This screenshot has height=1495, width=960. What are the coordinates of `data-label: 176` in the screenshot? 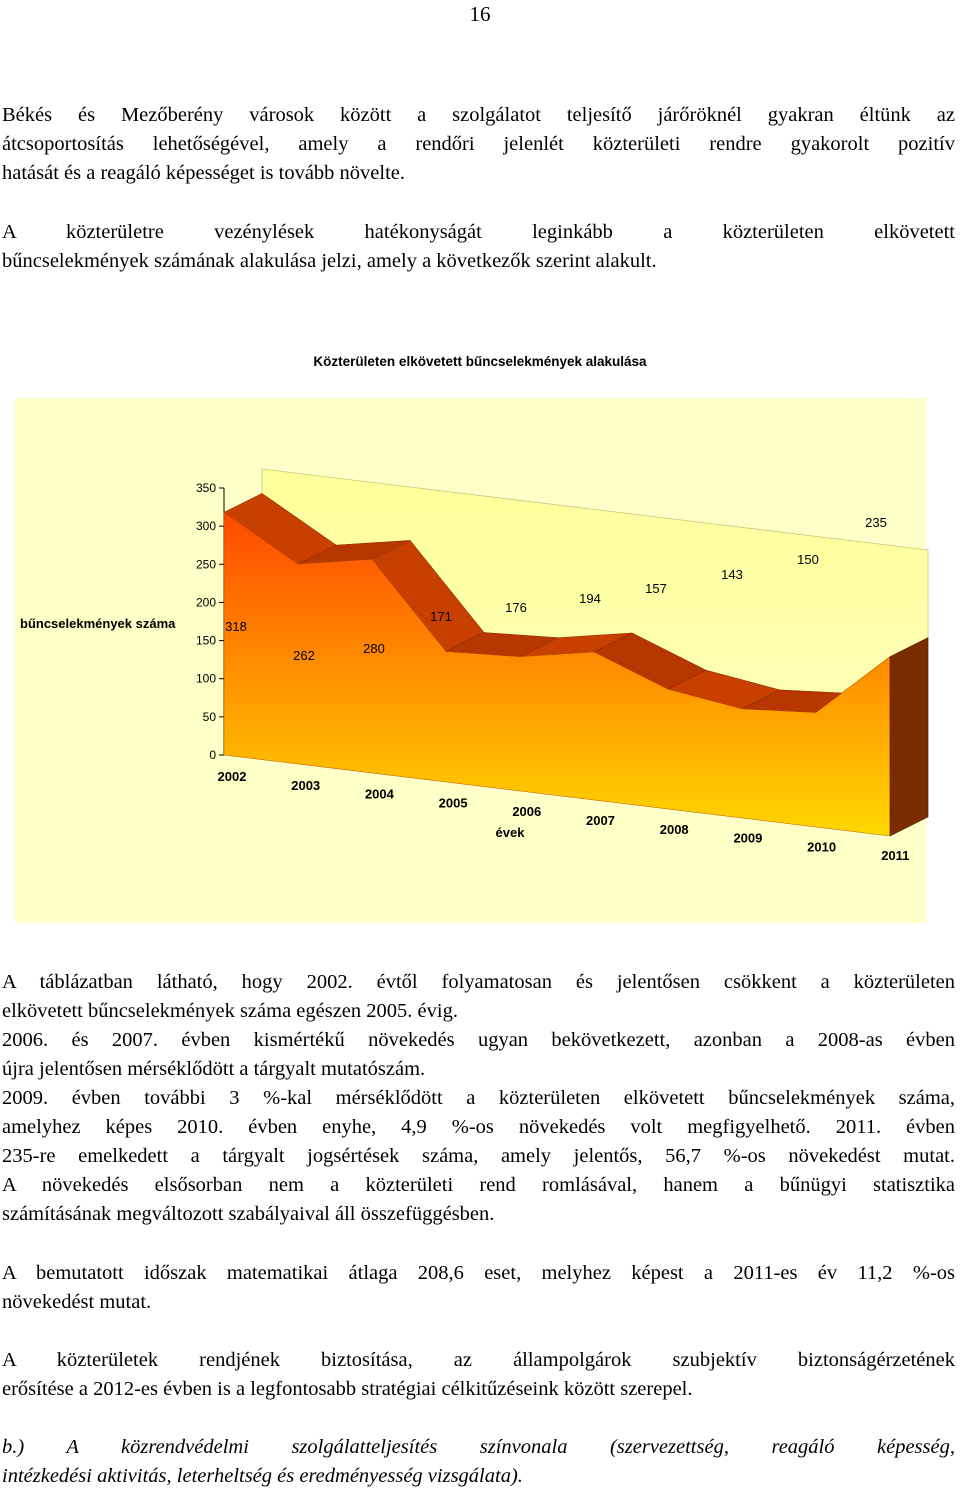 It's located at (516, 607).